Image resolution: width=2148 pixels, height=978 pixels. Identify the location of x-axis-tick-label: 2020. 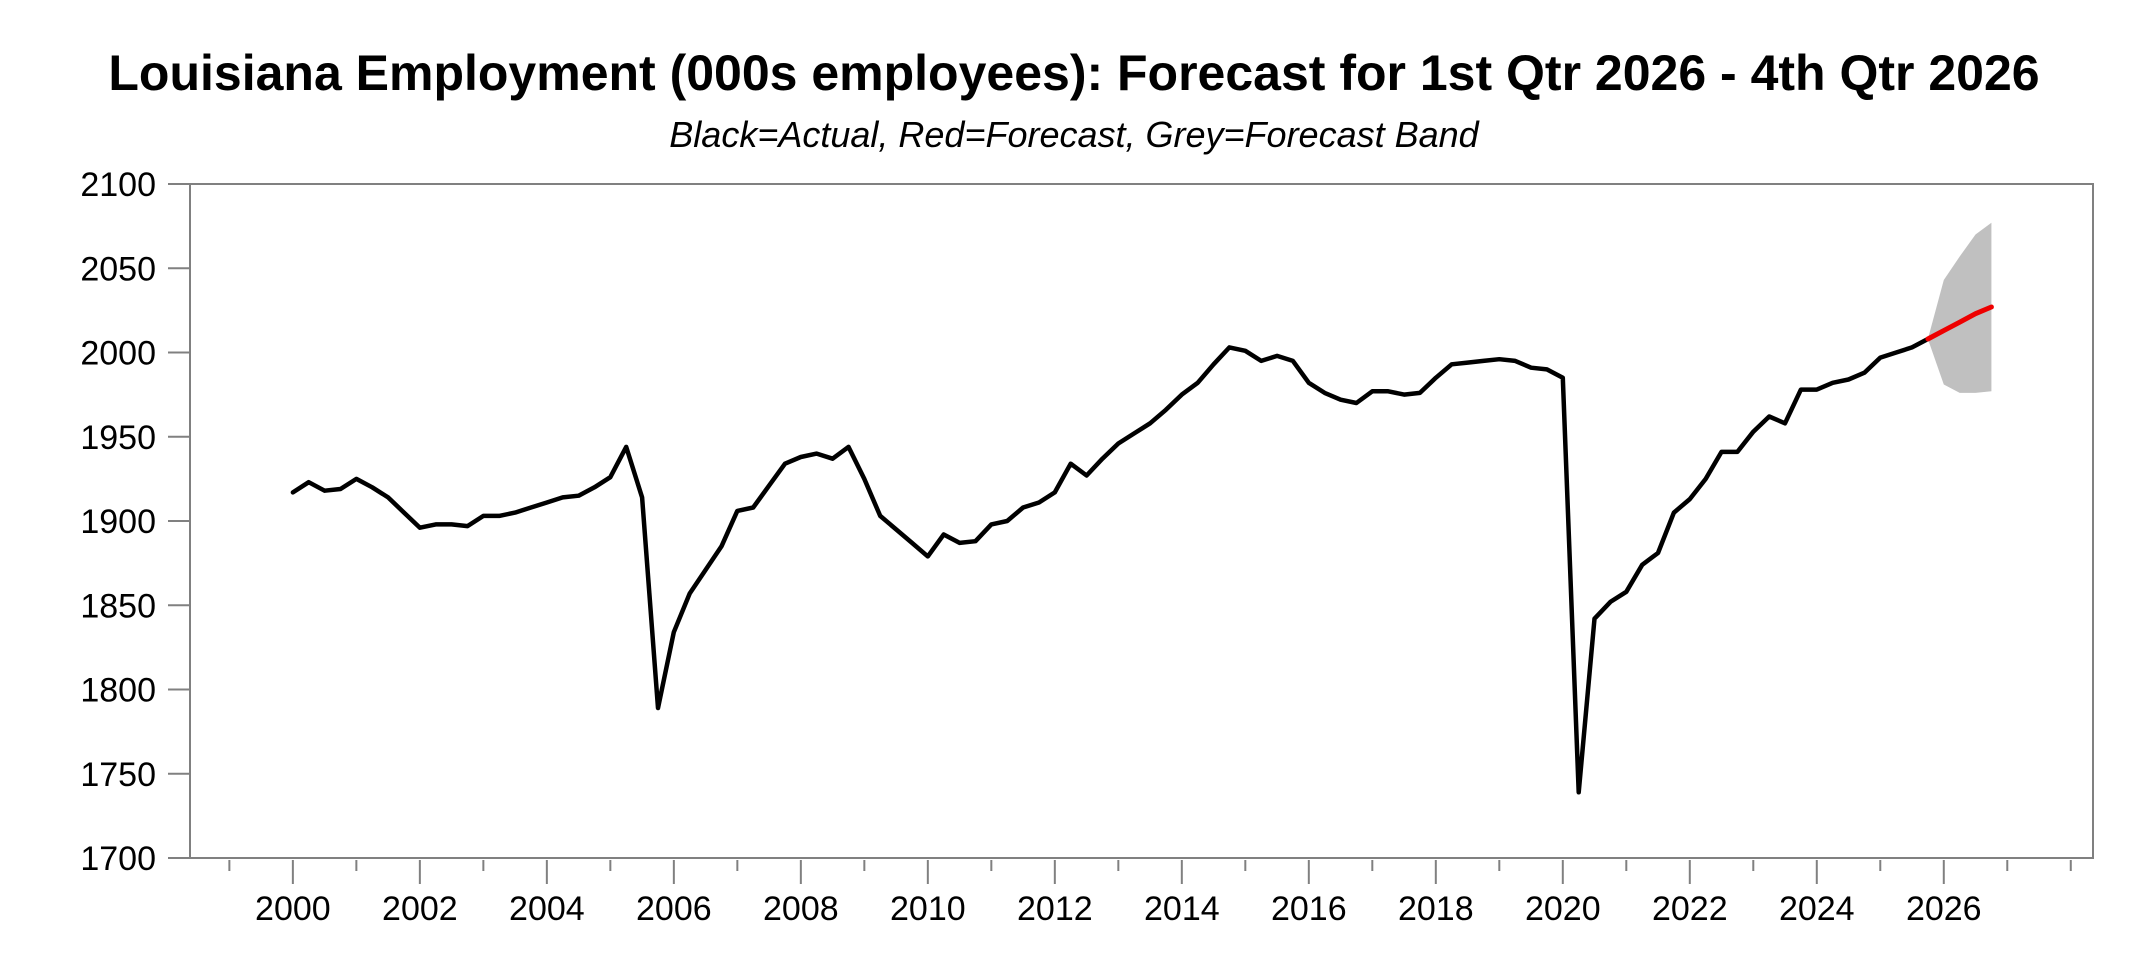
(1563, 909).